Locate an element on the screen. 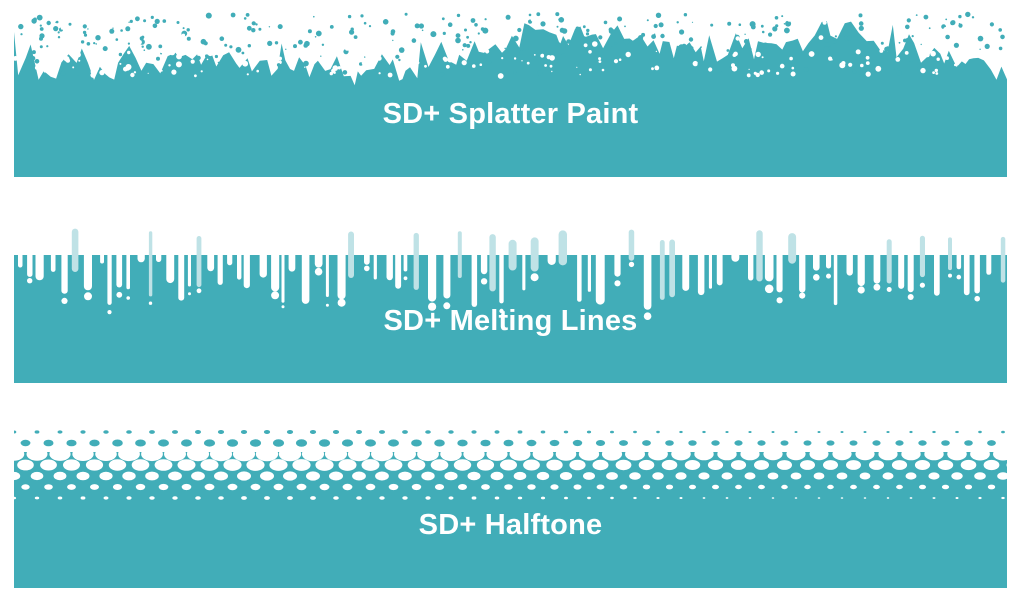 The height and width of the screenshot is (601, 1020). melting-lines-label: SD+ Melting Lines is located at coordinates (510, 321).